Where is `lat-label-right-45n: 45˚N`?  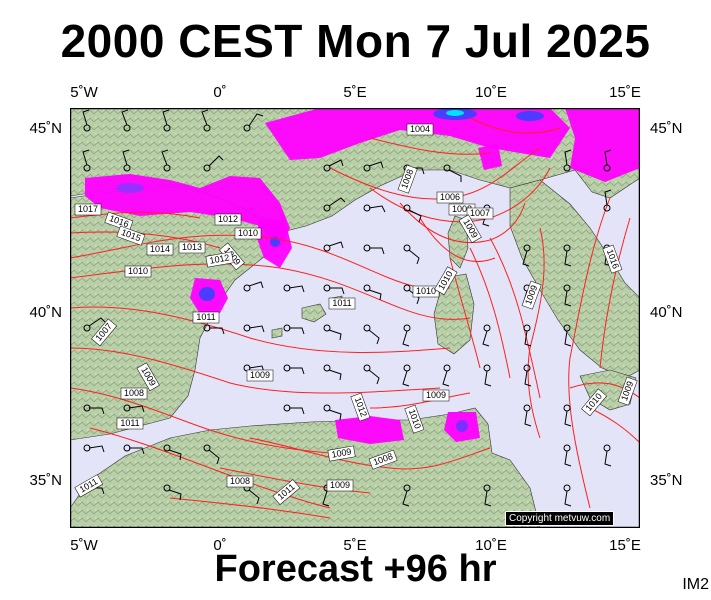
lat-label-right-45n: 45˚N is located at coordinates (666, 128).